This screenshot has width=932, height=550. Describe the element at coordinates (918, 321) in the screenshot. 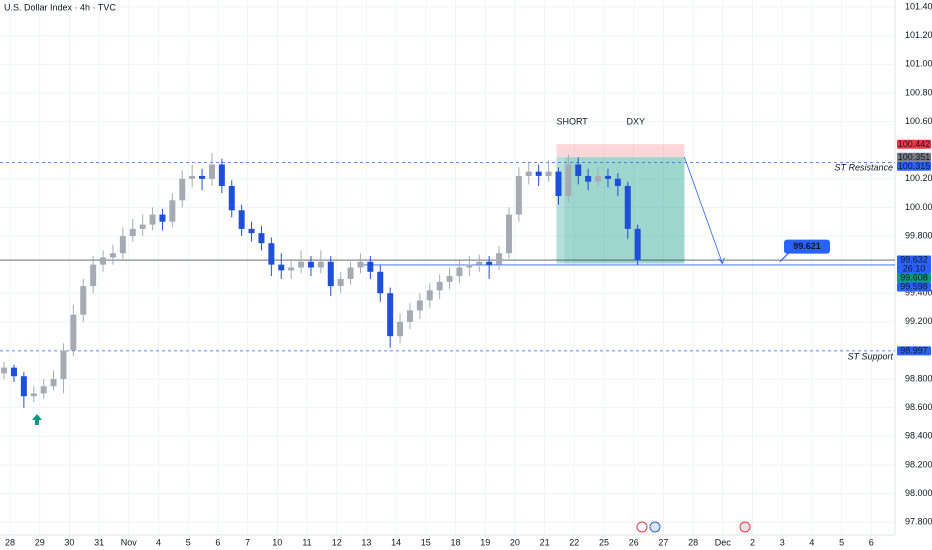

I see `y-tick-label: 99.200` at that location.